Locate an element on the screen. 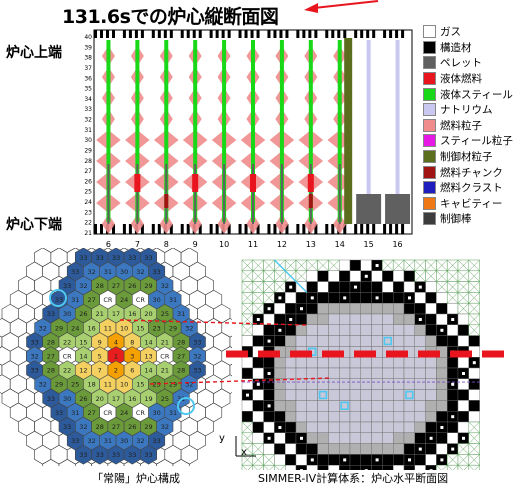  legend-item: ガス is located at coordinates (472, 32).